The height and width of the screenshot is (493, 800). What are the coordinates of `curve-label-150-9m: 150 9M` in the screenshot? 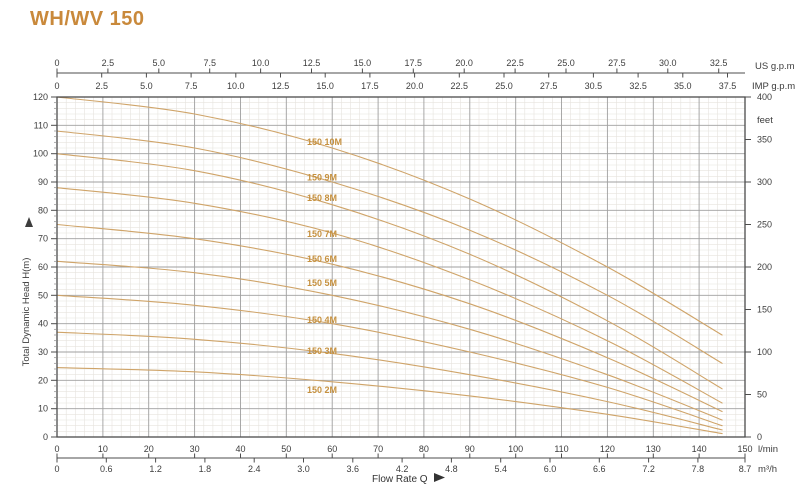 It's located at (322, 178).